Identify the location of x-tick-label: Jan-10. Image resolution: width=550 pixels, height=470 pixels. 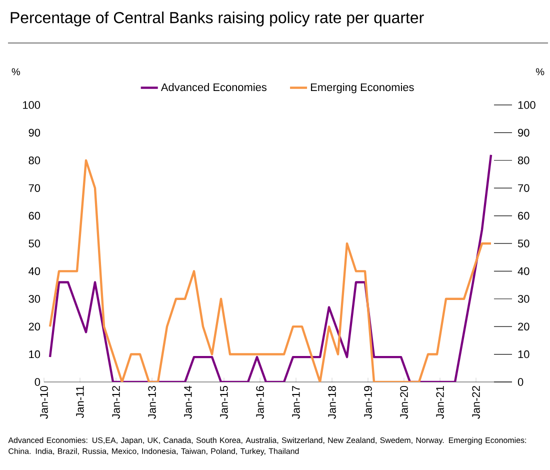
(44, 402).